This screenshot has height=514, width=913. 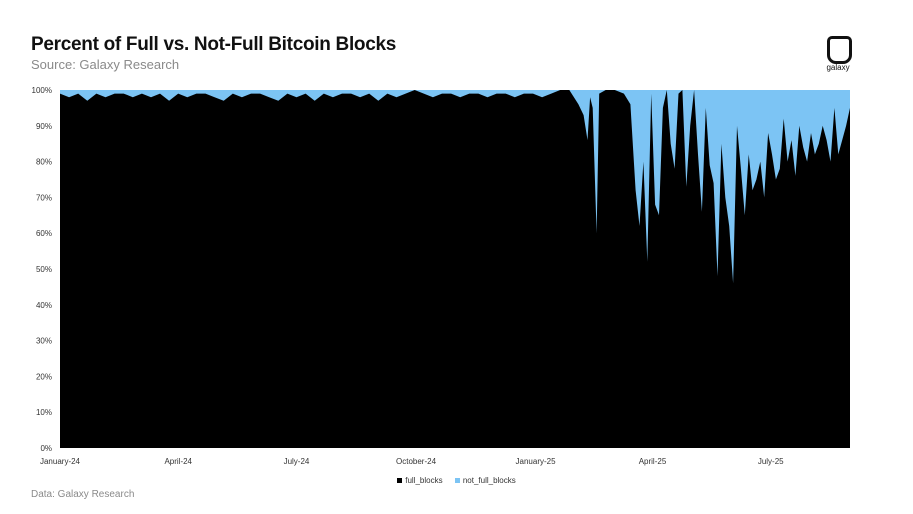 What do you see at coordinates (44, 126) in the screenshot?
I see `y-tick-label: 90%` at bounding box center [44, 126].